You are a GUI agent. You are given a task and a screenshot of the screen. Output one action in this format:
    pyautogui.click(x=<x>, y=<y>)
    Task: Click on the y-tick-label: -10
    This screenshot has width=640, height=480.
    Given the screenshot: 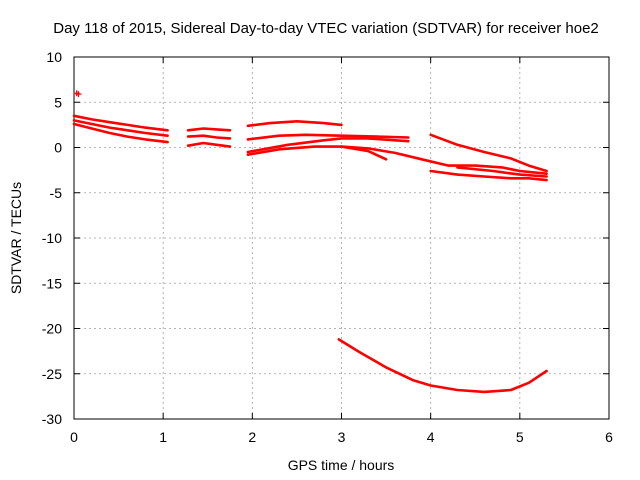 What is the action you would take?
    pyautogui.click(x=52, y=238)
    